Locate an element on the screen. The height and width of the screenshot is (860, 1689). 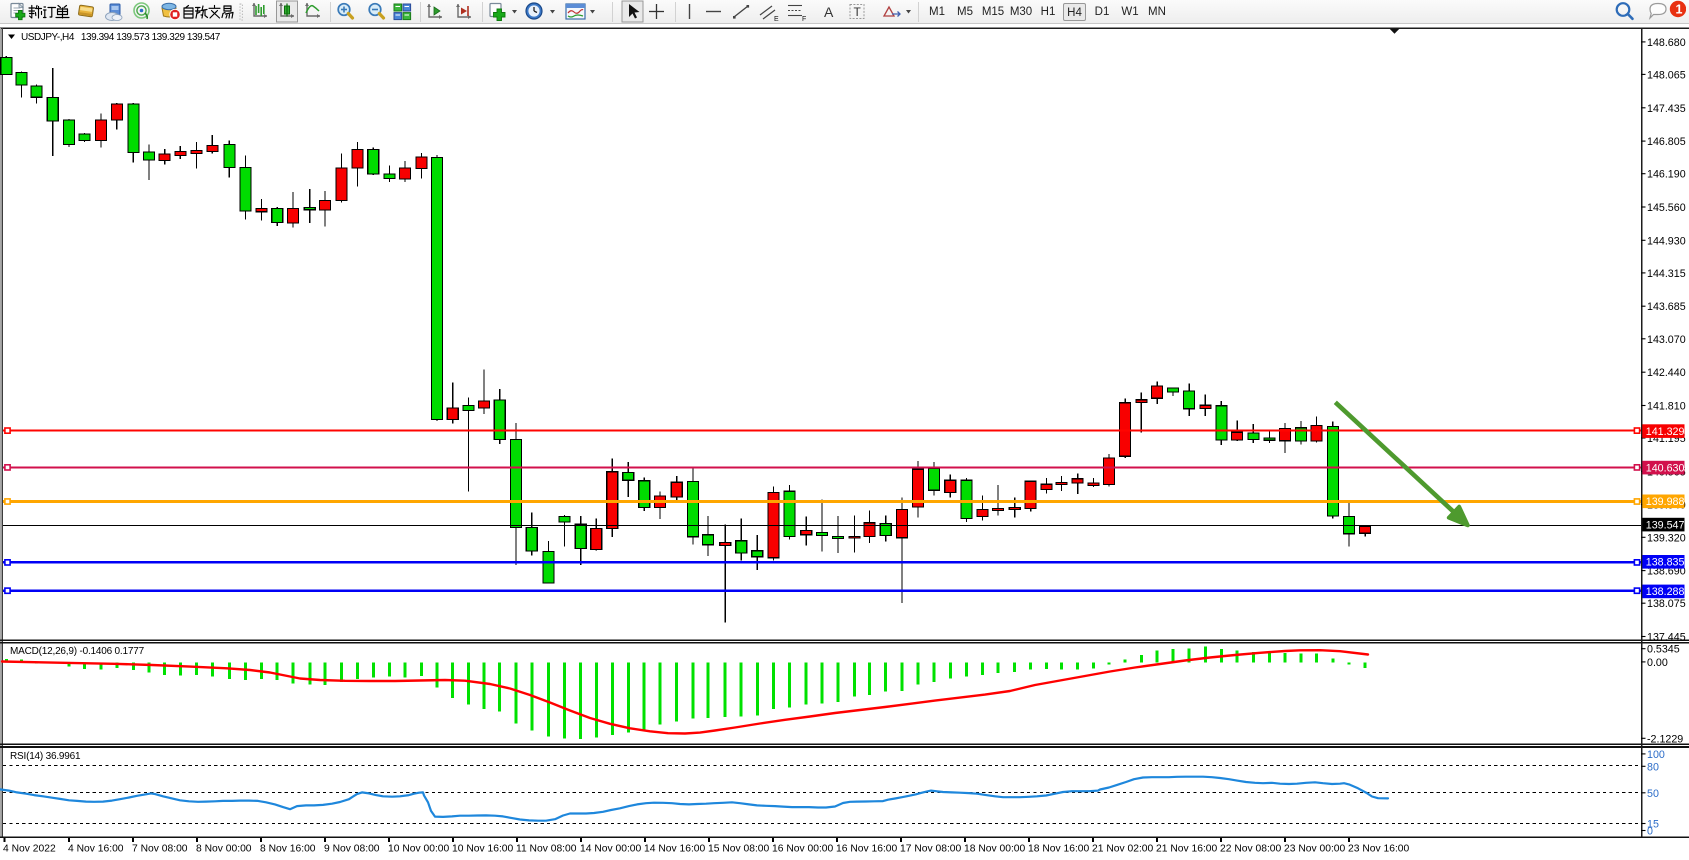
svg-text: 16 Nov 00:00 is located at coordinates (803, 849).